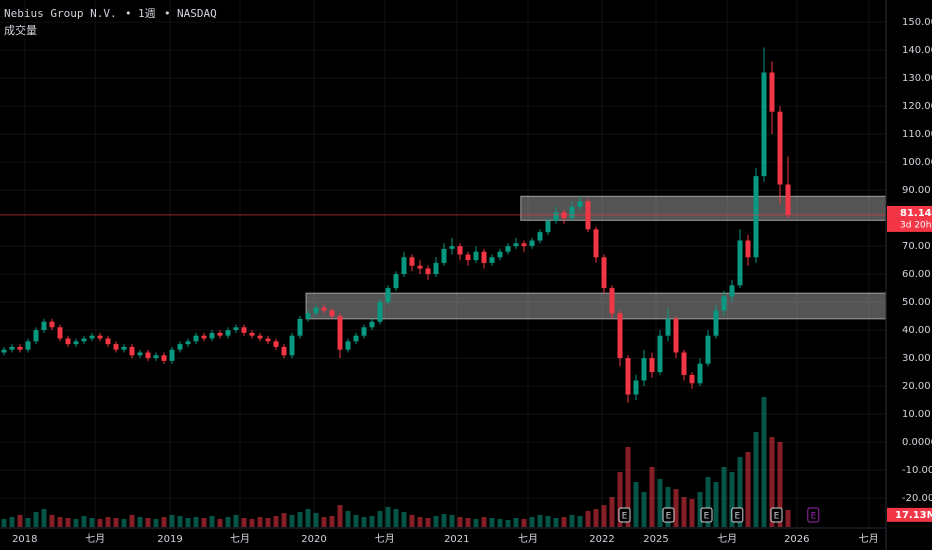  What do you see at coordinates (916, 190) in the screenshot?
I see `y-tick-label: 90.00` at bounding box center [916, 190].